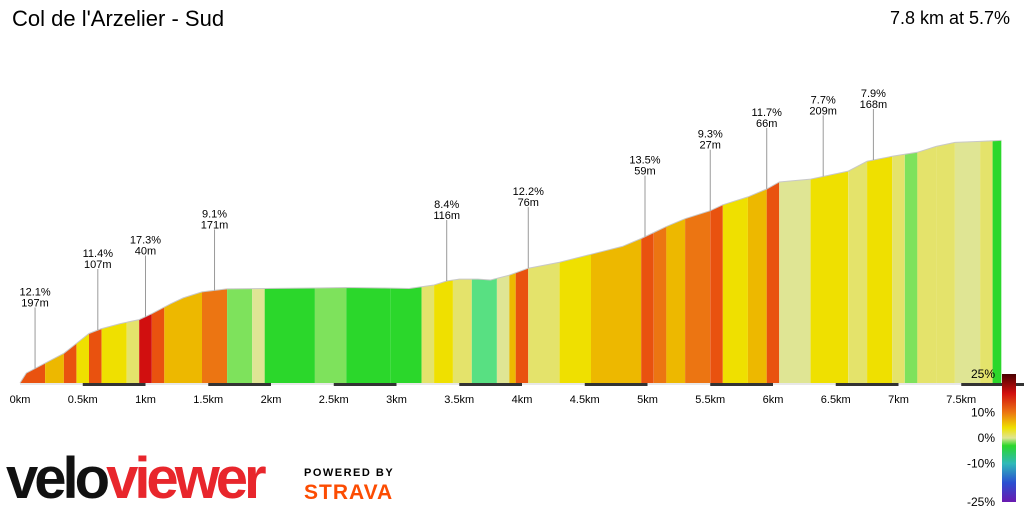 This screenshot has width=1024, height=512. What do you see at coordinates (349, 473) in the screenshot?
I see `powered-by-label: POWERED BY` at bounding box center [349, 473].